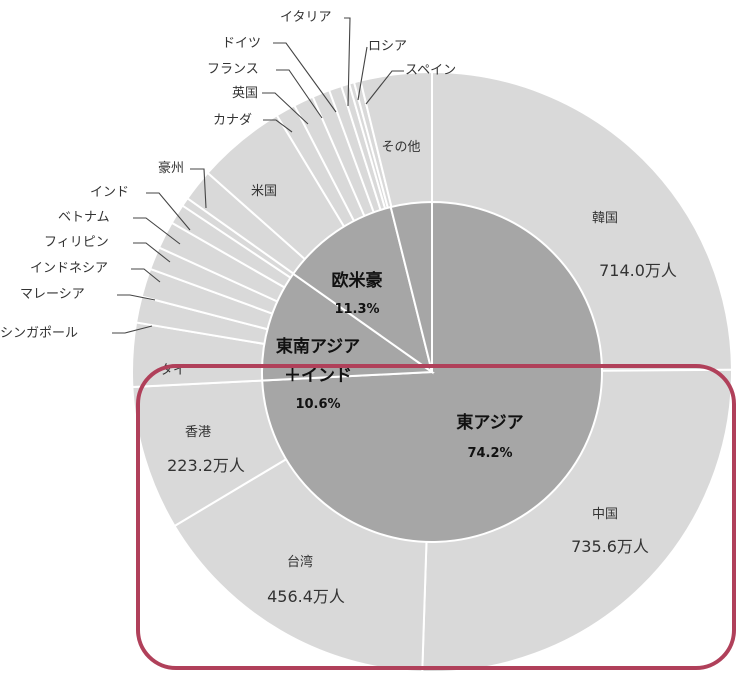 This screenshot has width=738, height=674. I want to click on outer-label-0: 韓国, so click(605, 218).